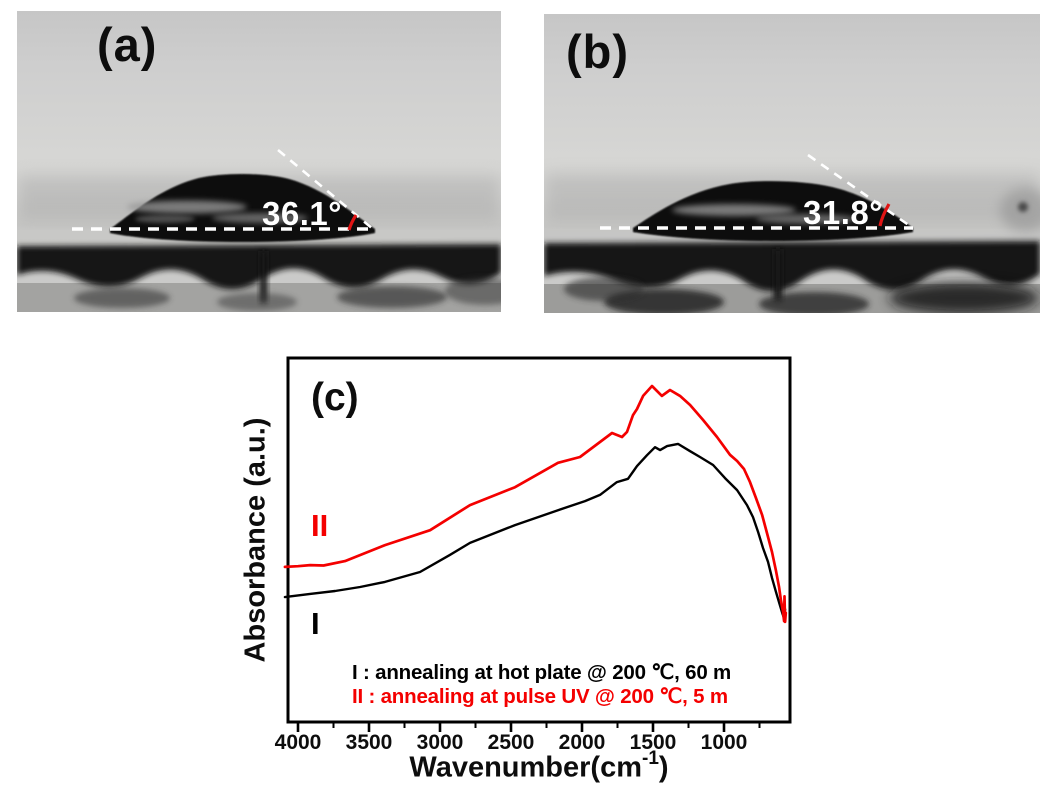 The height and width of the screenshot is (805, 1051). What do you see at coordinates (792, 233) in the screenshot?
I see `photo-b-overlay` at bounding box center [792, 233].